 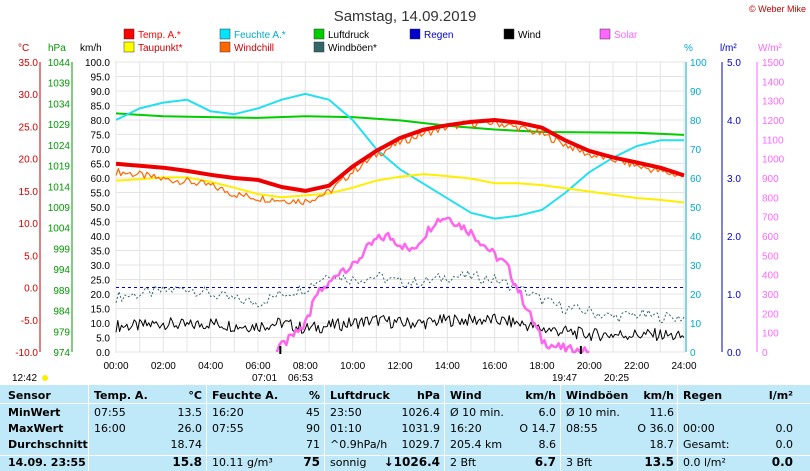 What do you see at coordinates (228, 428) in the screenshot?
I see `table-cell-sub: 07:55` at bounding box center [228, 428].